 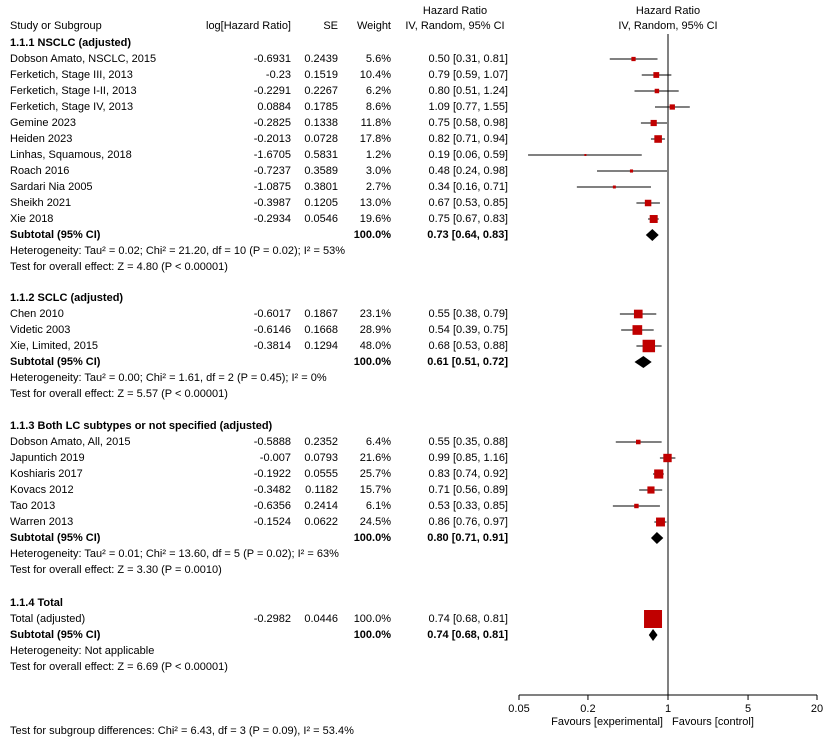 What do you see at coordinates (83, 59) in the screenshot?
I see `study-name: Dobson Amato, NSCLC, 2015` at bounding box center [83, 59].